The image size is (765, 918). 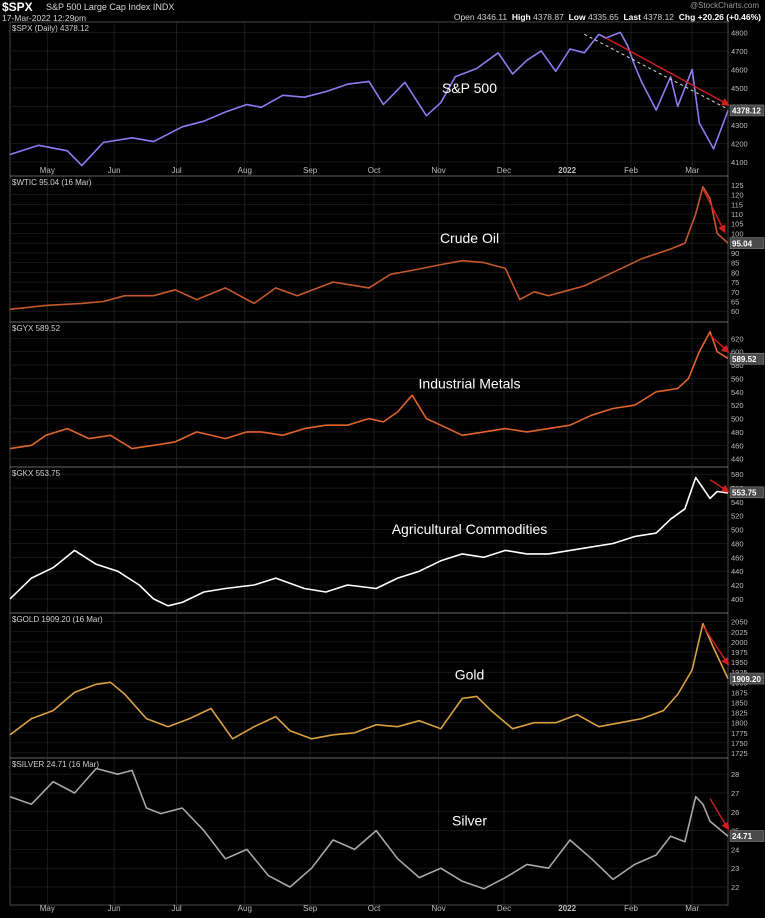 What do you see at coordinates (739, 652) in the screenshot?
I see `y-tick-label: 1975` at bounding box center [739, 652].